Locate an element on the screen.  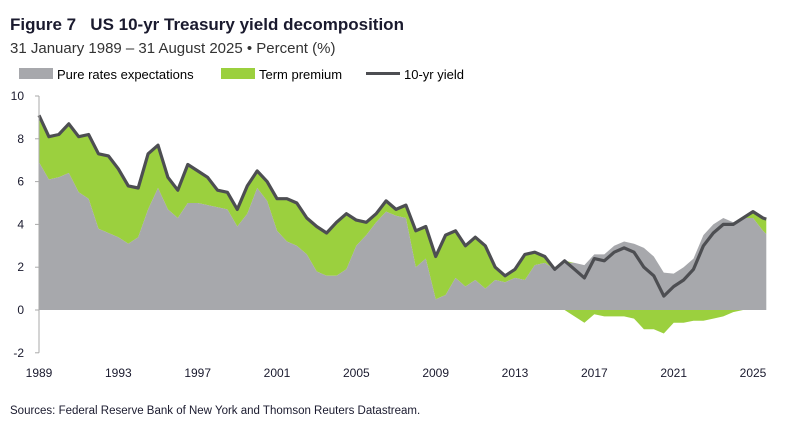
x-tick-label: 2001 is located at coordinates (277, 373).